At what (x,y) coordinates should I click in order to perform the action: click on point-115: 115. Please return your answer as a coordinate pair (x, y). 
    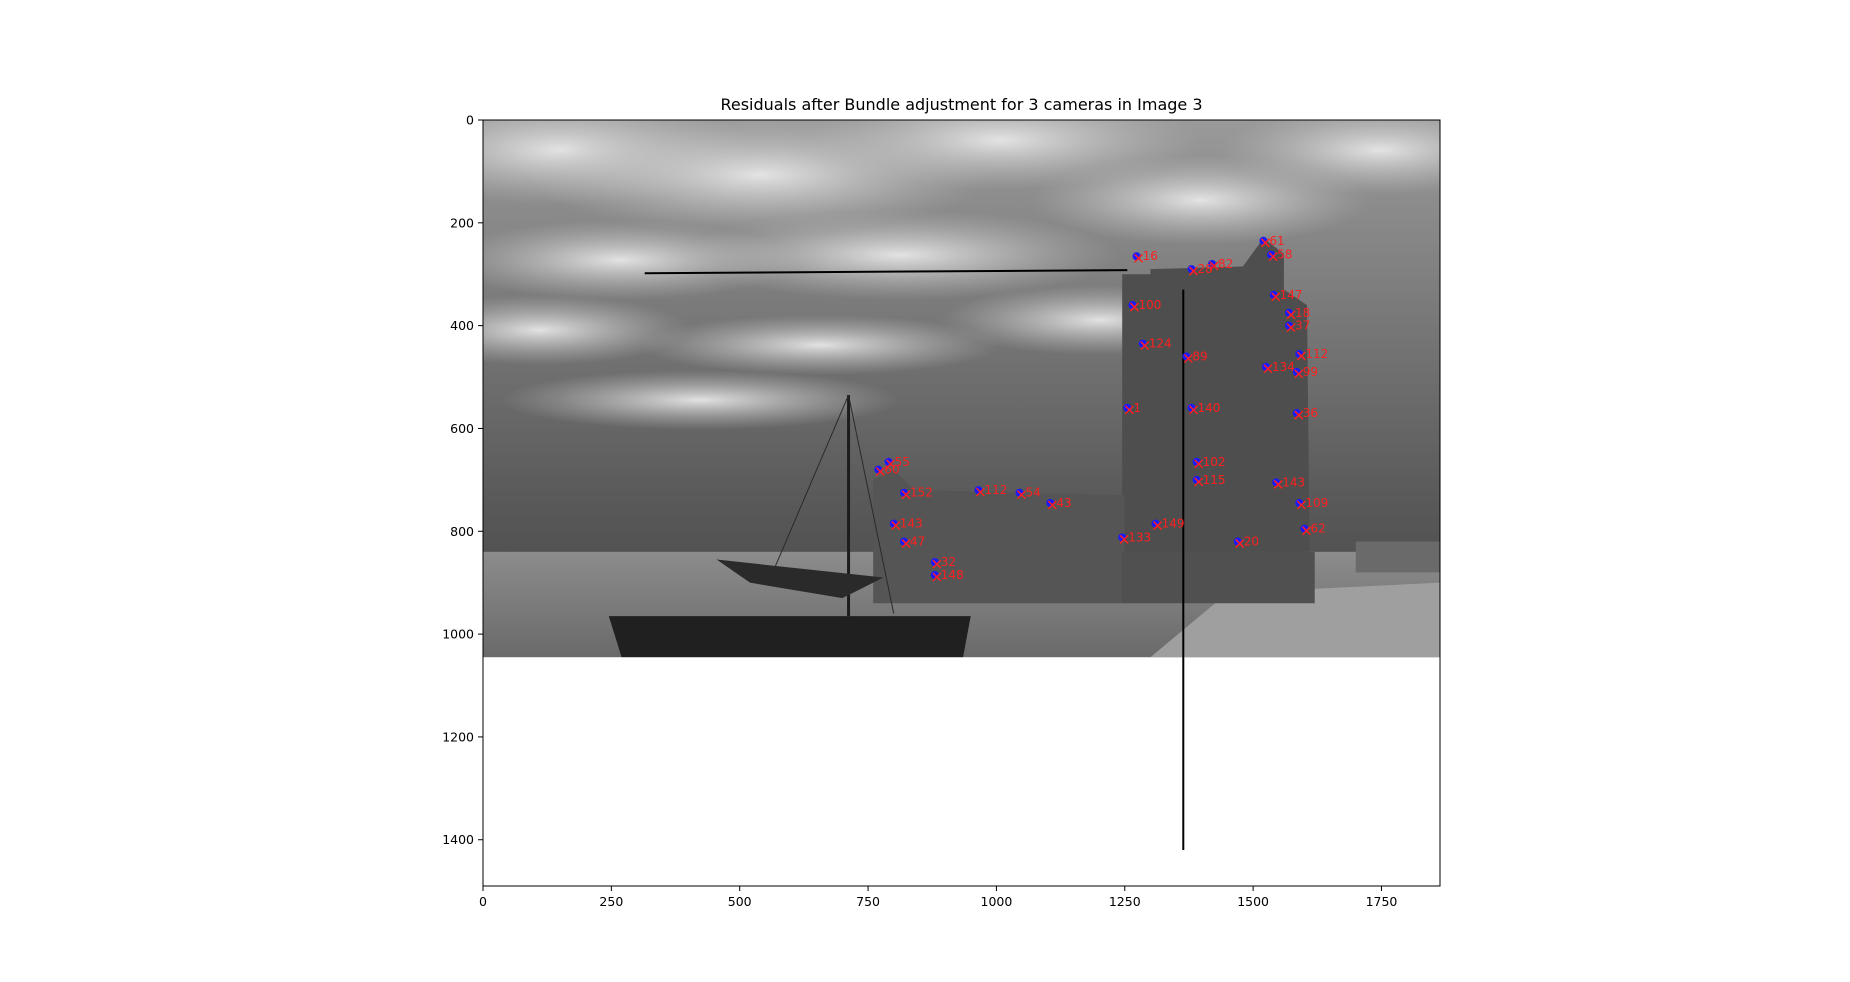
    Looking at the image, I should click on (1209, 480).